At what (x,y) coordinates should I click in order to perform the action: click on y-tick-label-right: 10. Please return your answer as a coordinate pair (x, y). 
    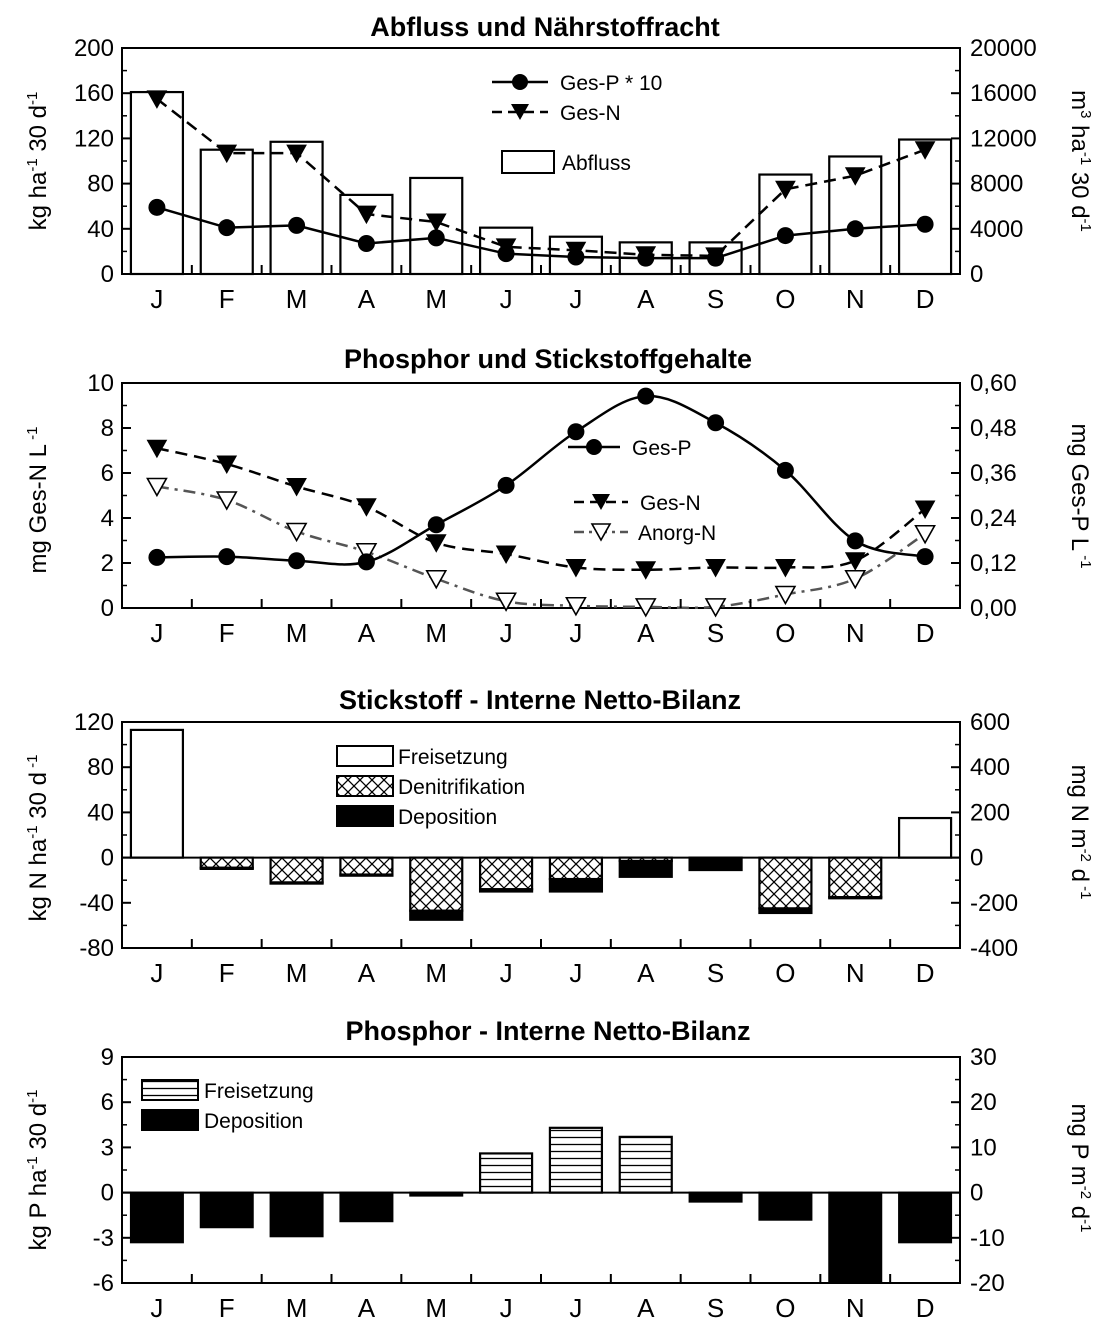
    Looking at the image, I should click on (983, 1147).